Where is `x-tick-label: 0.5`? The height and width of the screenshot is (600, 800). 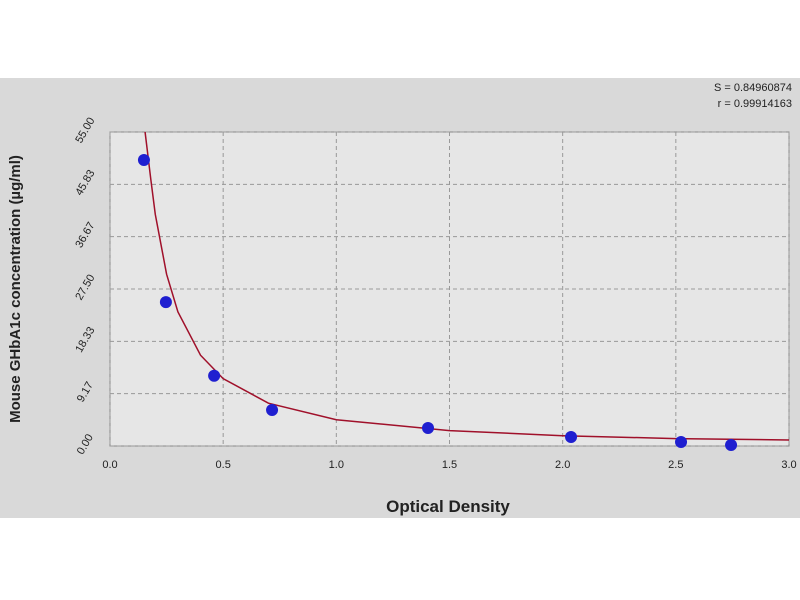
x-tick-label: 0.5 is located at coordinates (223, 465).